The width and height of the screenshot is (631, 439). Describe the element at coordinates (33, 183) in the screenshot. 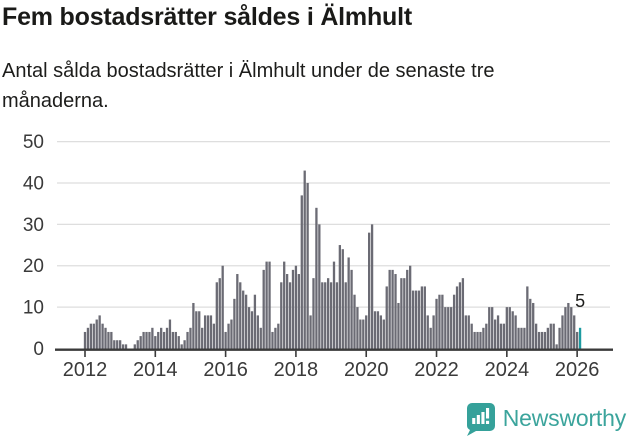

I see `y-axis-label: 40` at that location.